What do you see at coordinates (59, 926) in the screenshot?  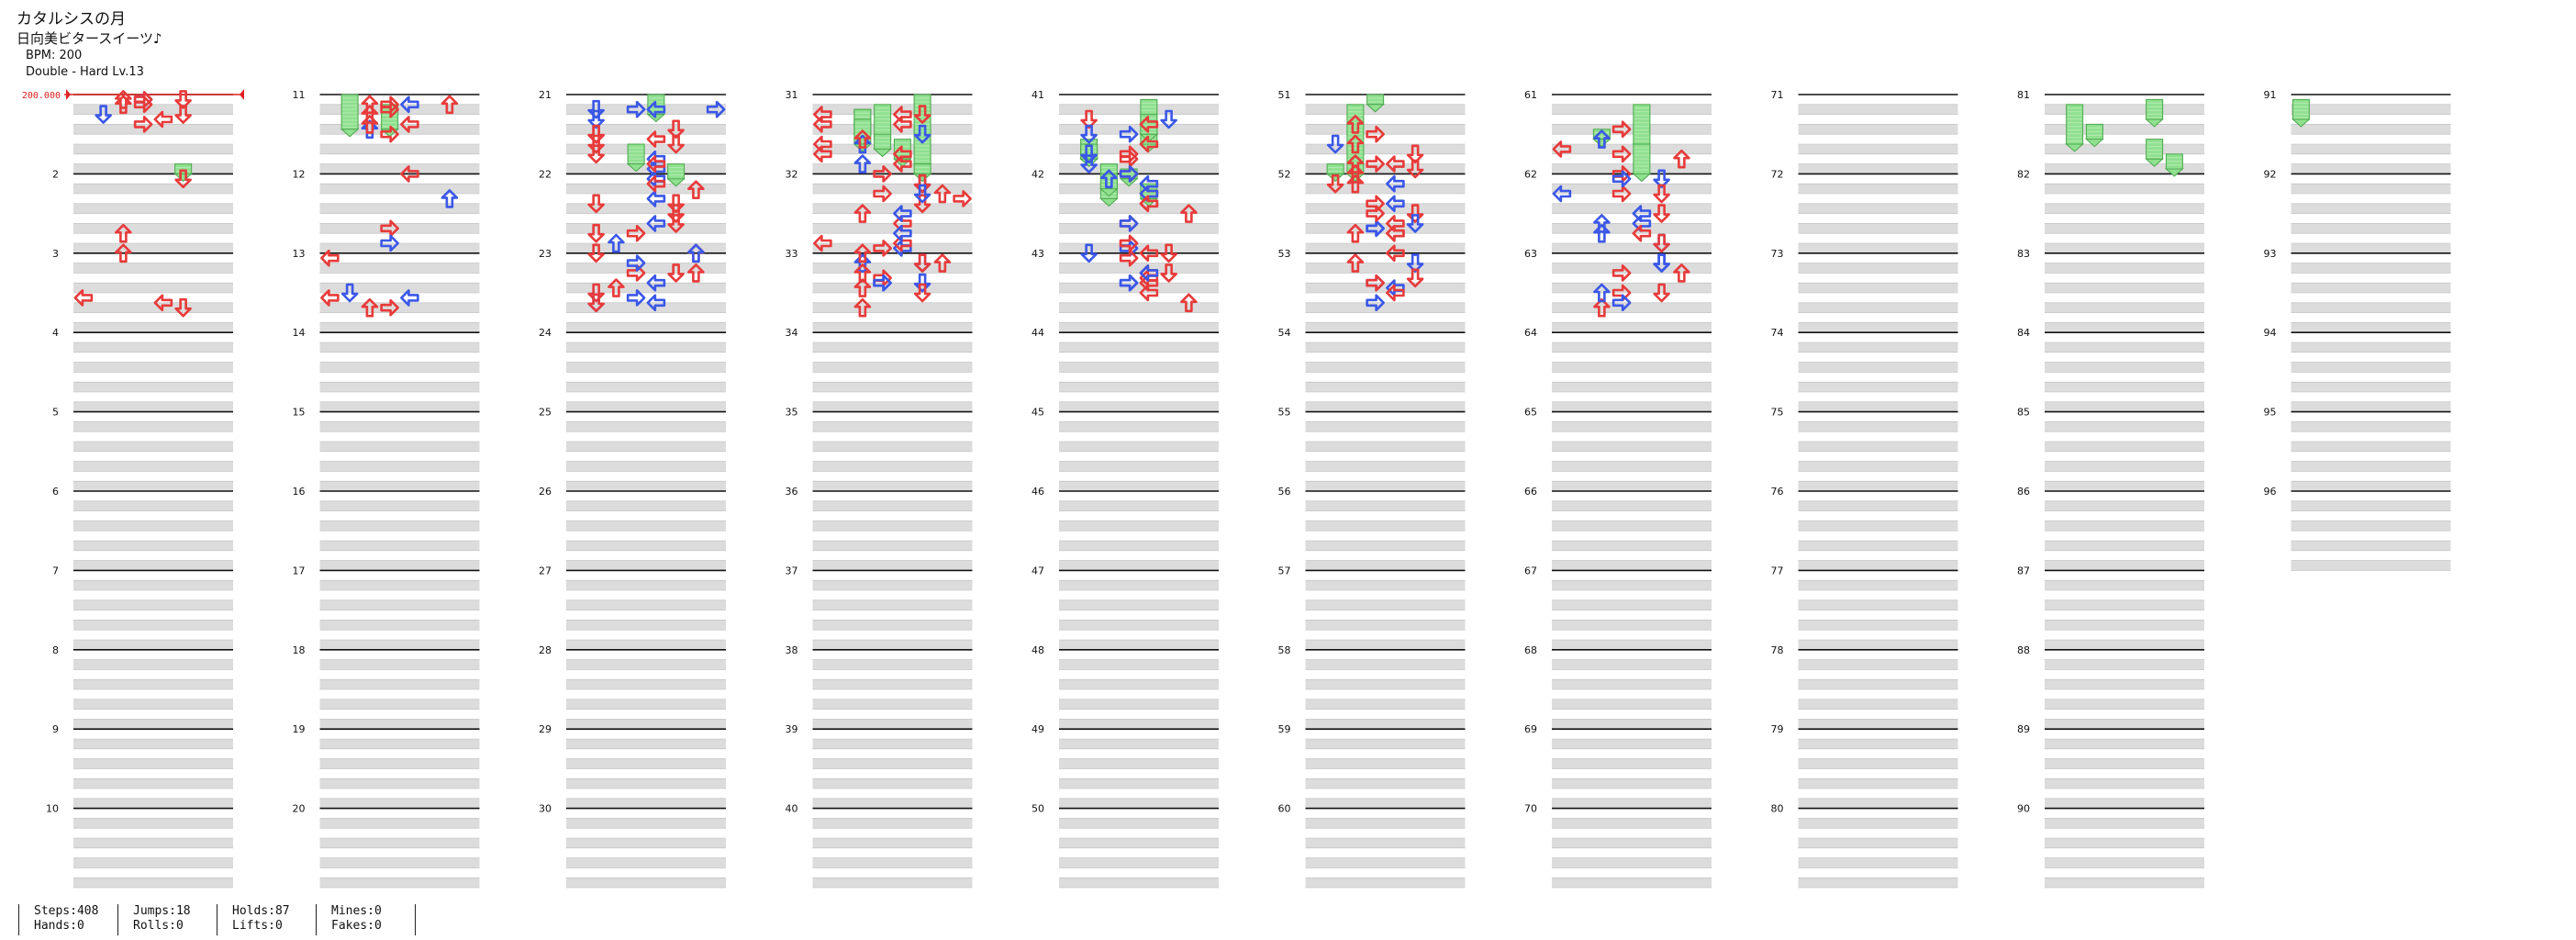 I see `hands-count: Hands:0` at bounding box center [59, 926].